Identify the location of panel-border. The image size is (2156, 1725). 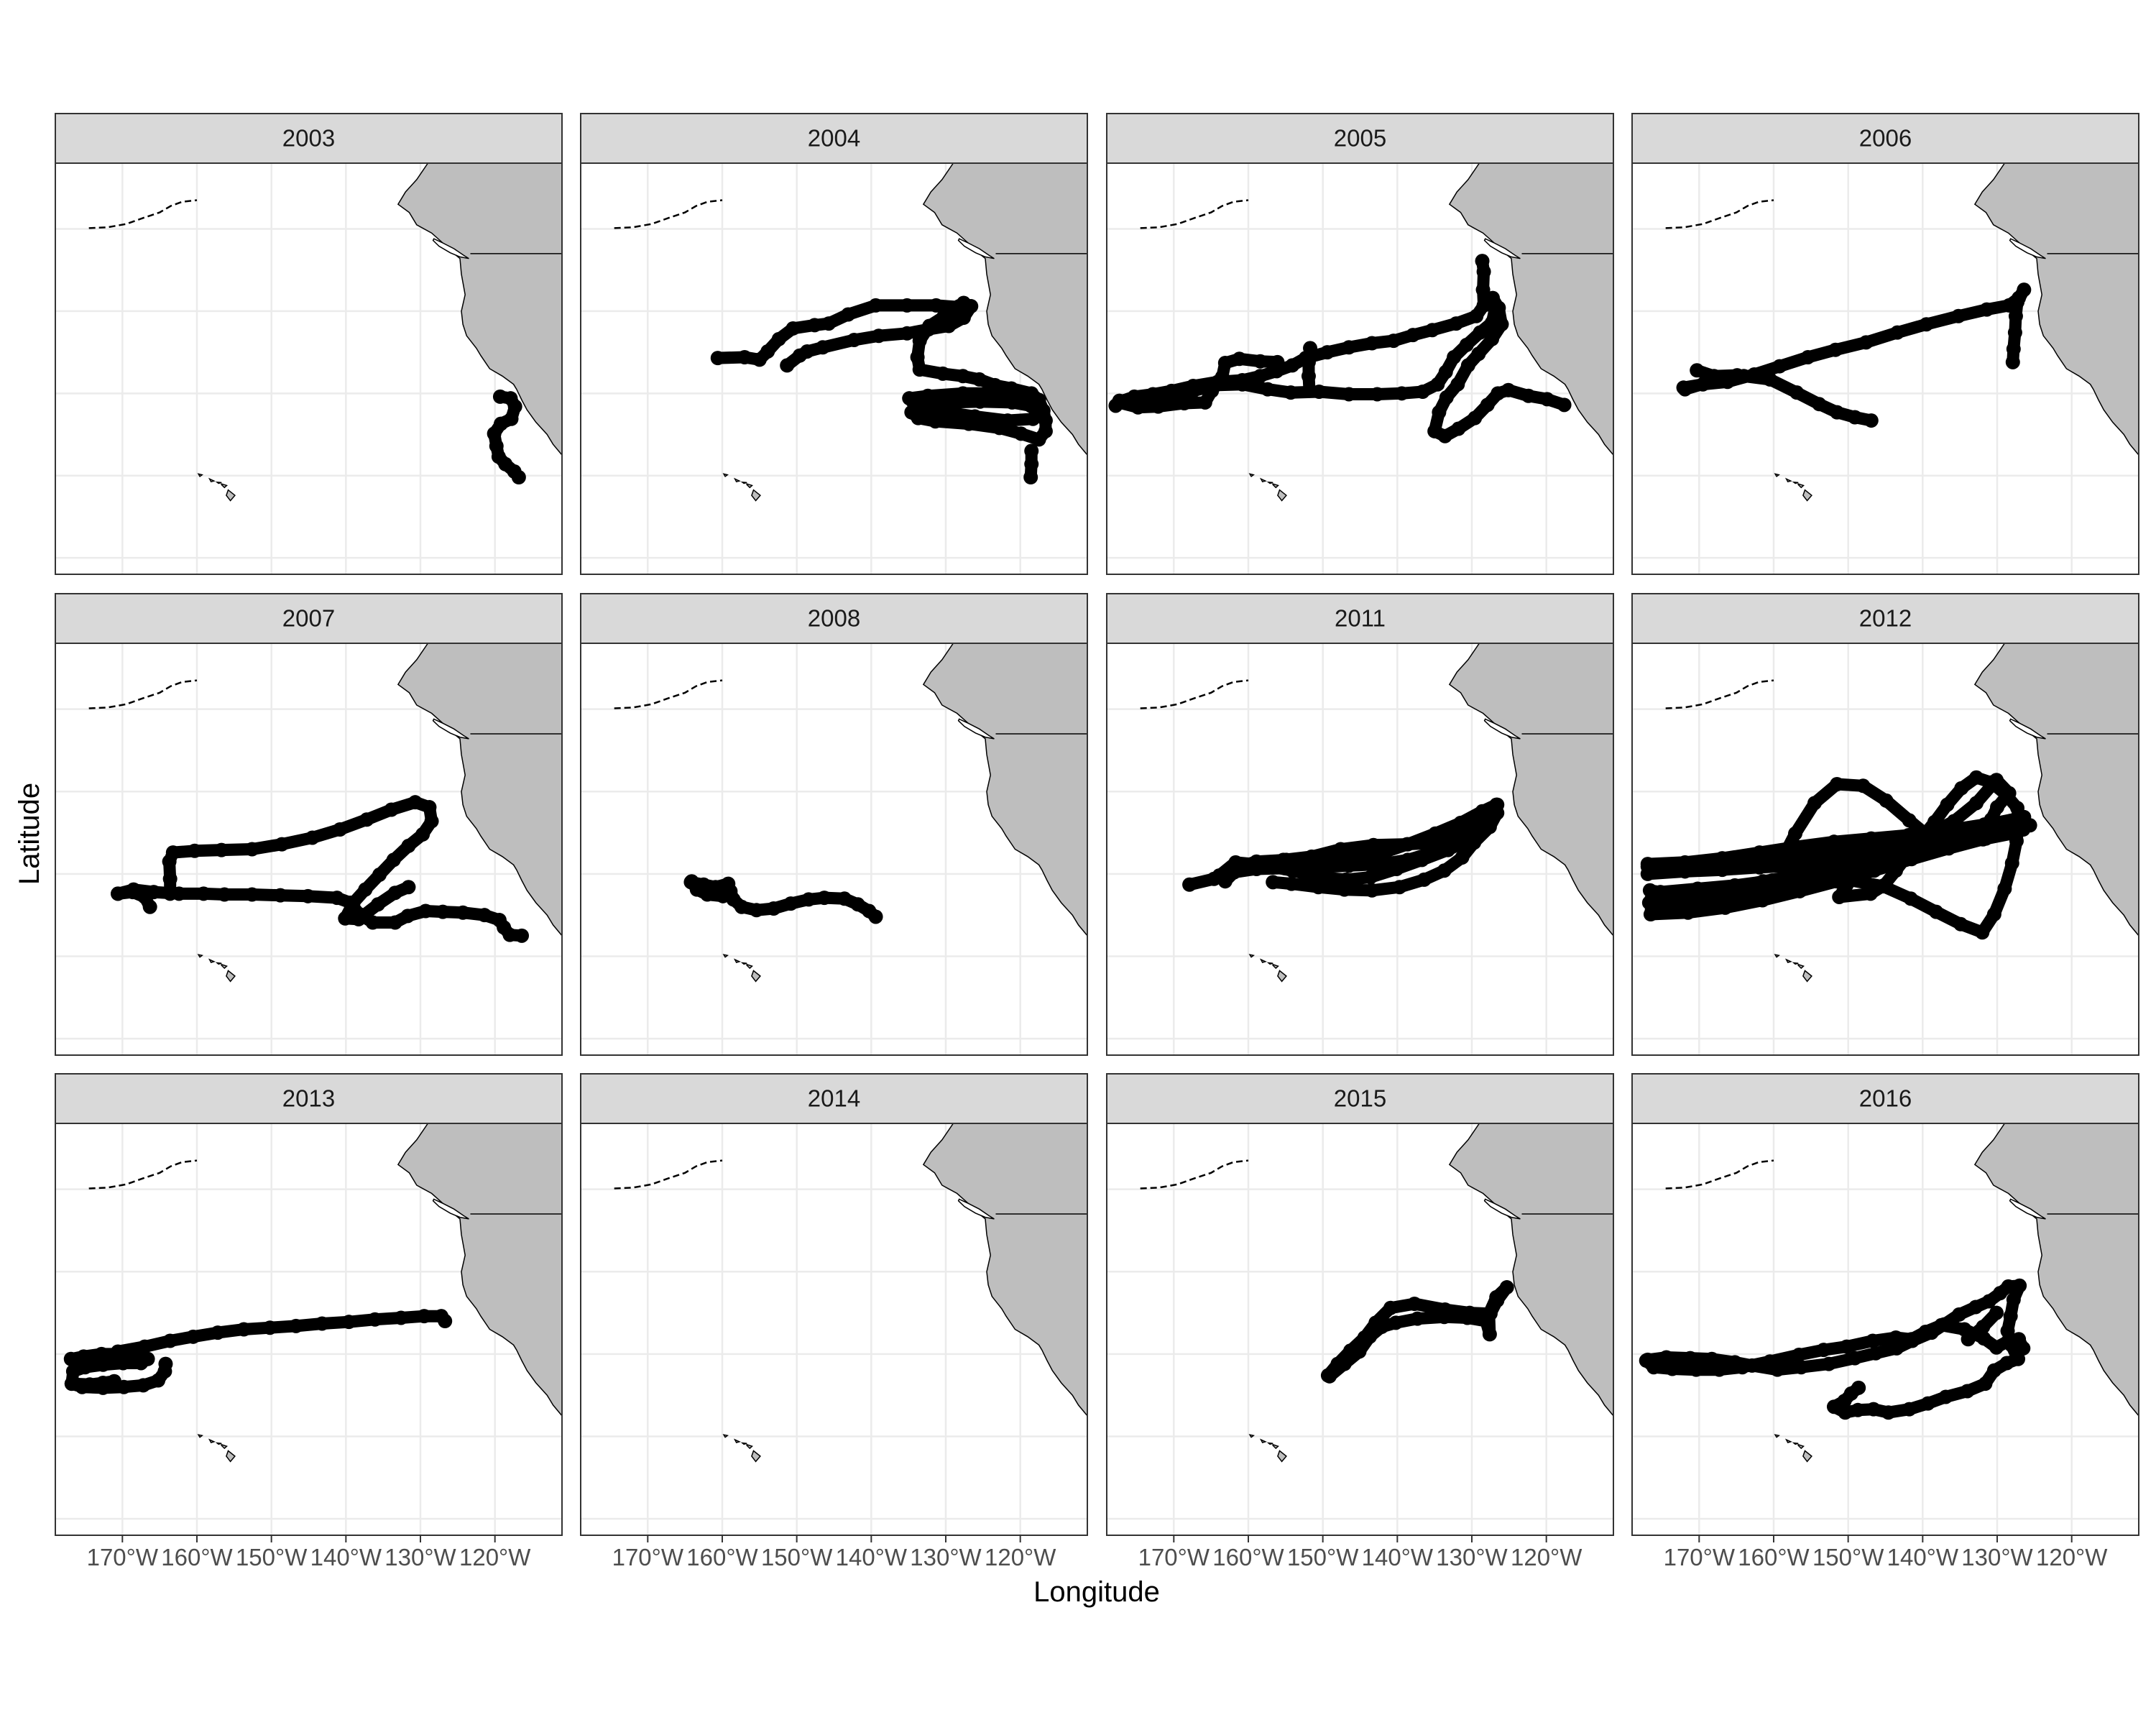
(309, 849).